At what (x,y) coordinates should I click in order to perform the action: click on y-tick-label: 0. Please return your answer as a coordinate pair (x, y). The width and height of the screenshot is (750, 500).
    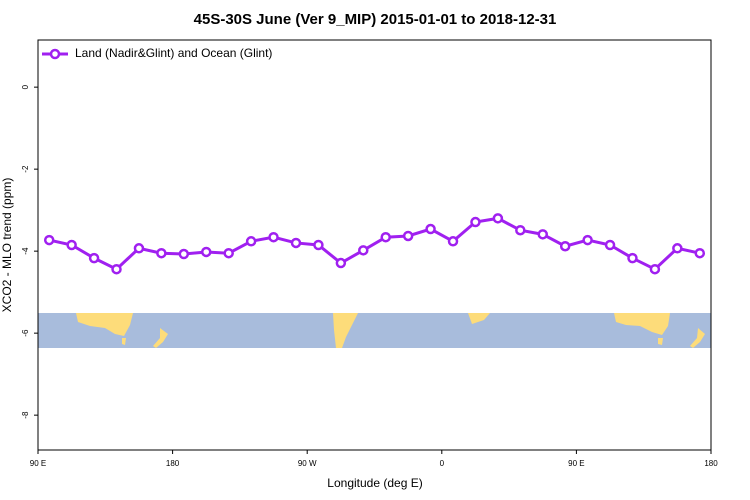
    Looking at the image, I should click on (25, 86).